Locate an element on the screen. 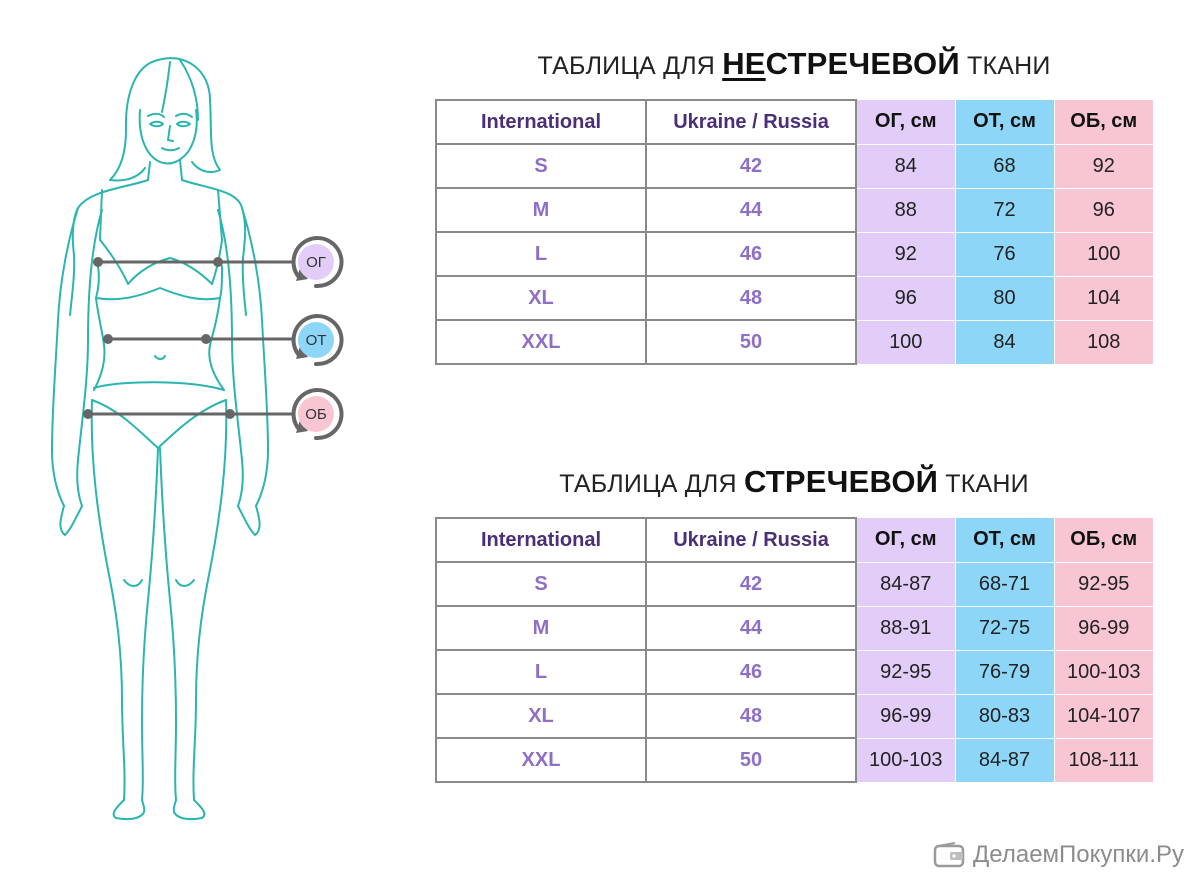  cell-ot: 80-83 is located at coordinates (1005, 716).